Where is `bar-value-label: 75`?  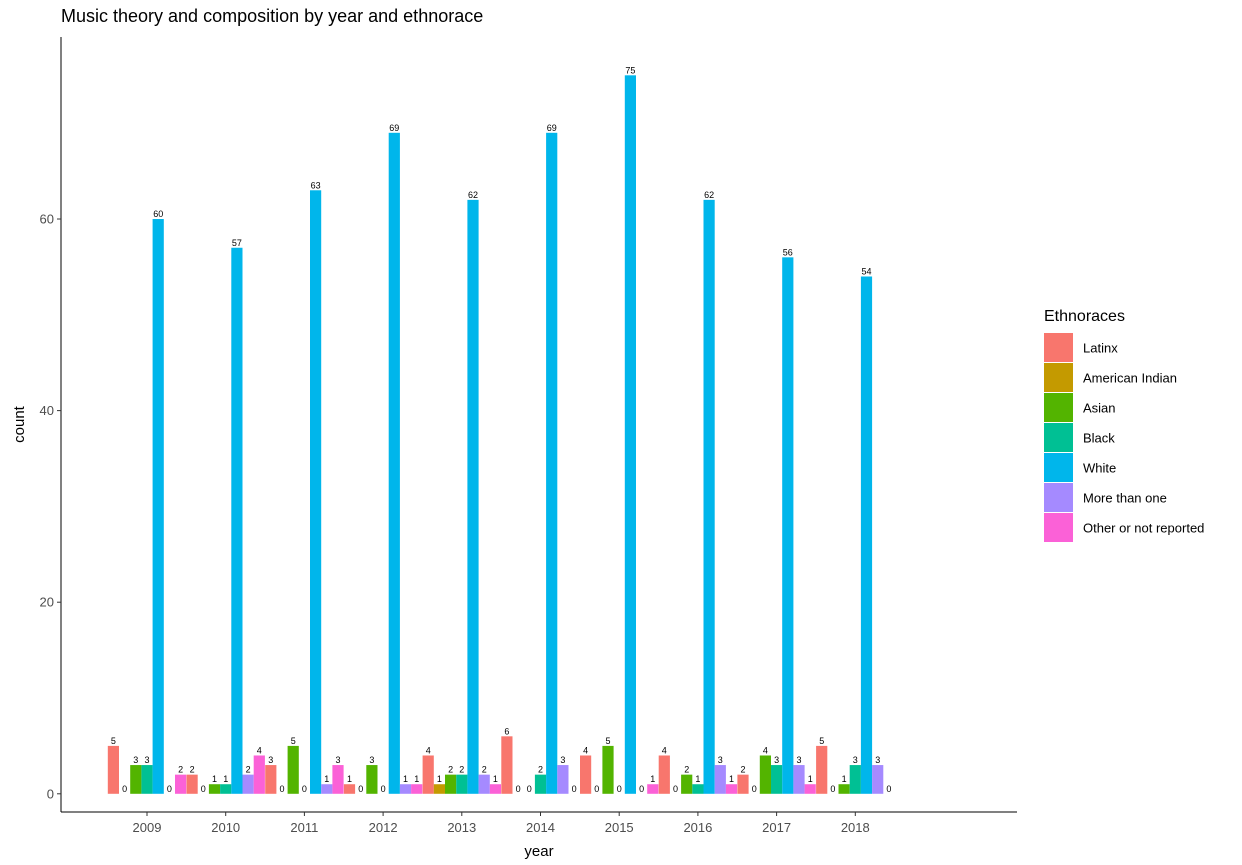 bar-value-label: 75 is located at coordinates (630, 70).